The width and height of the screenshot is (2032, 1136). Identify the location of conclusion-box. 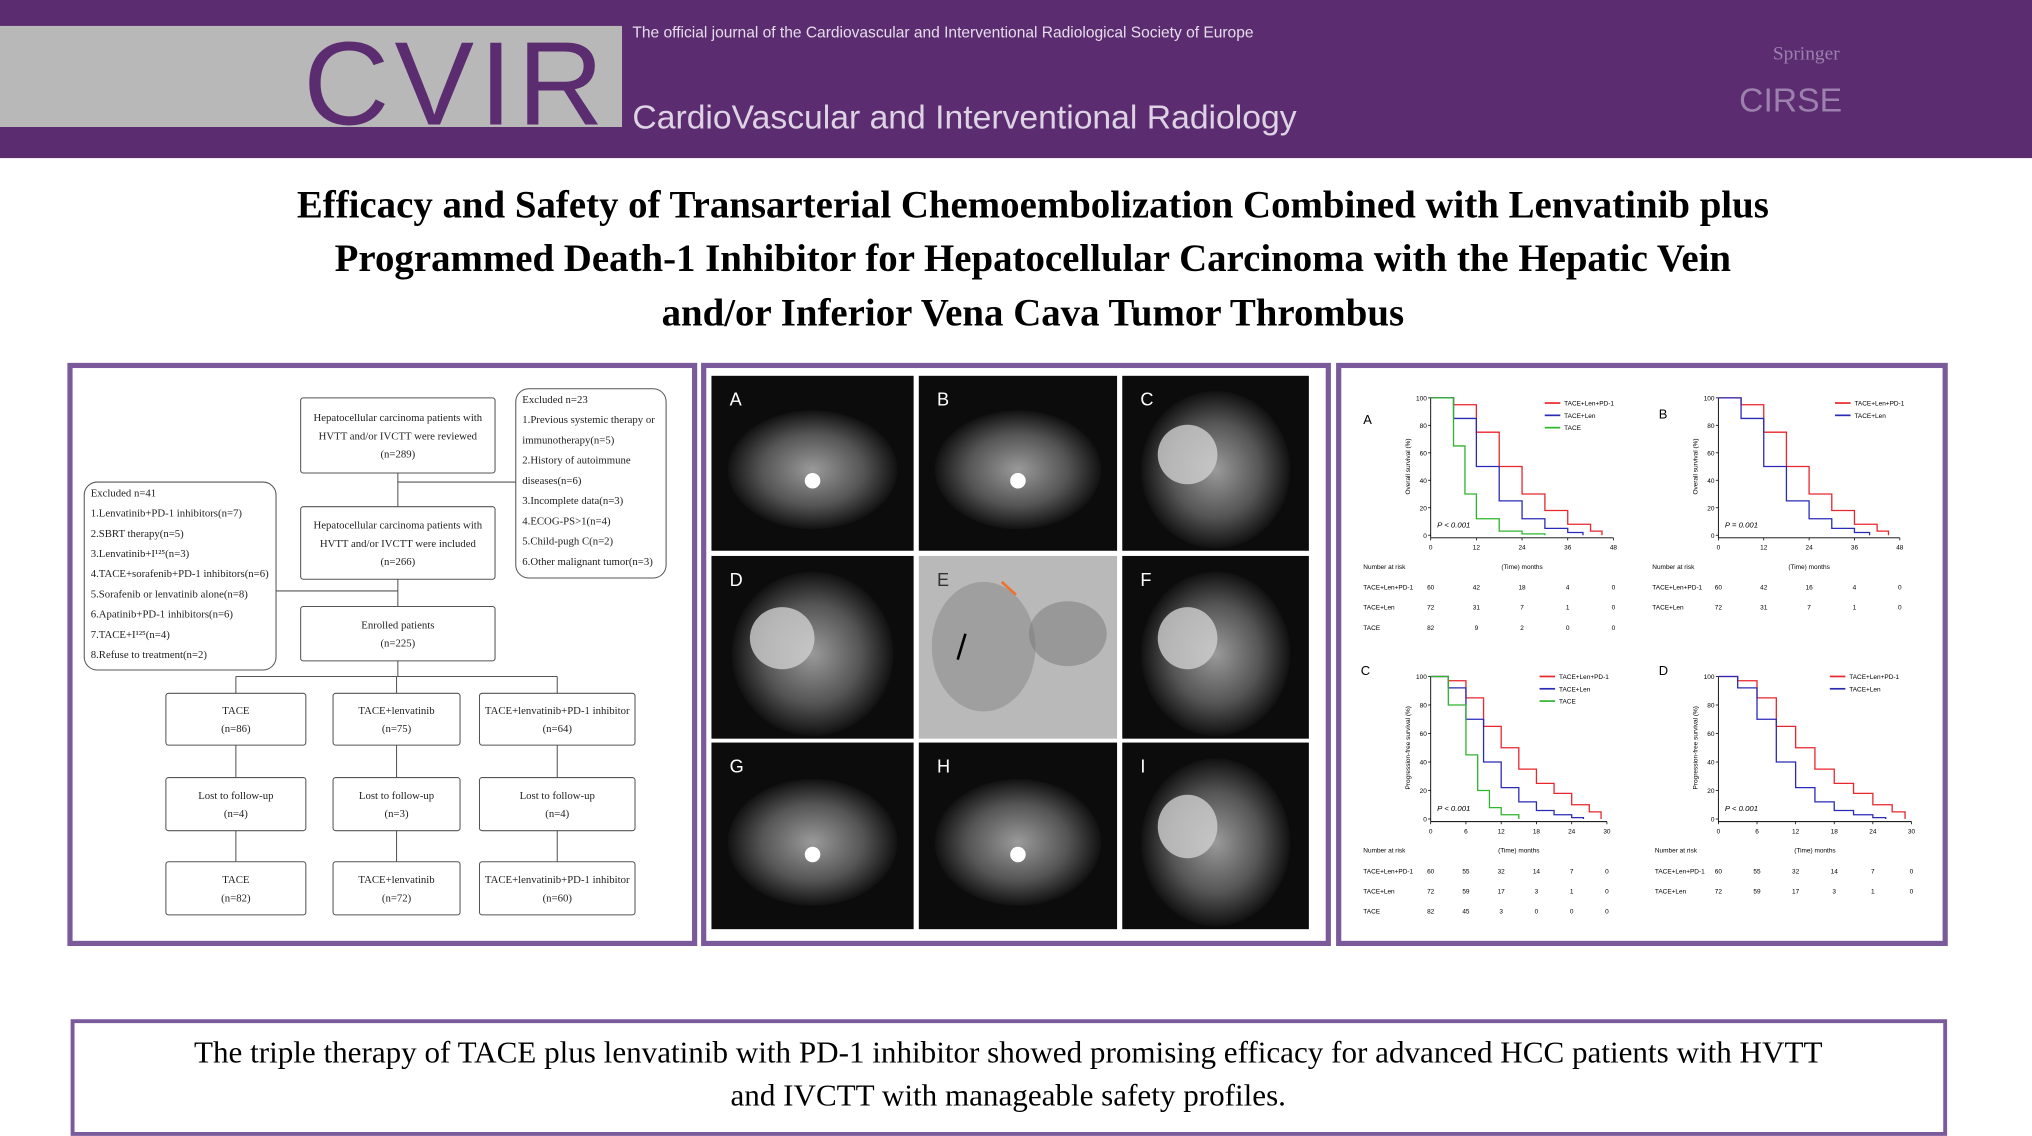
(1009, 1077).